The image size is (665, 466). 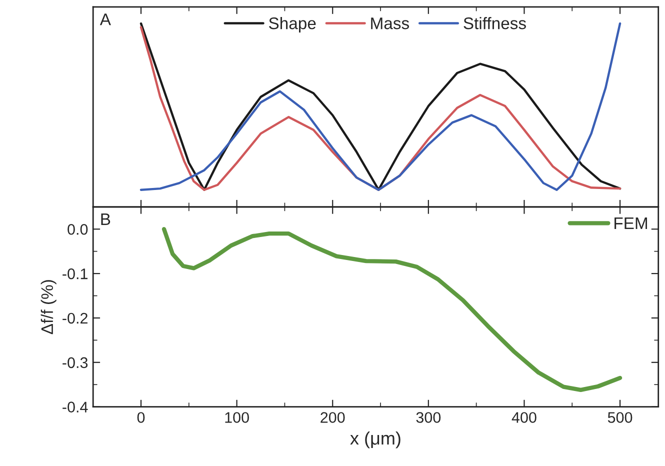 I want to click on x-tick-label: 200, so click(x=332, y=417).